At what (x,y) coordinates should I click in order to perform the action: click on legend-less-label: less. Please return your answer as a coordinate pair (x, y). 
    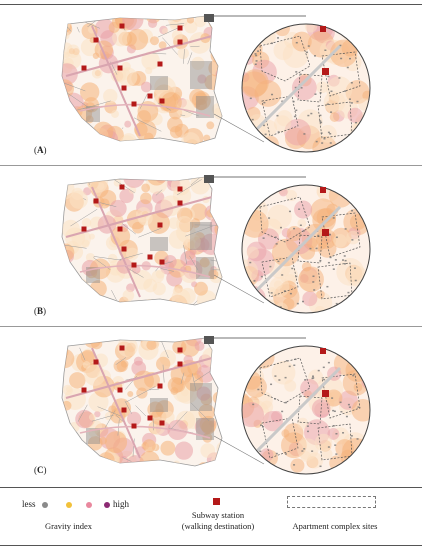
    Looking at the image, I should click on (29, 504).